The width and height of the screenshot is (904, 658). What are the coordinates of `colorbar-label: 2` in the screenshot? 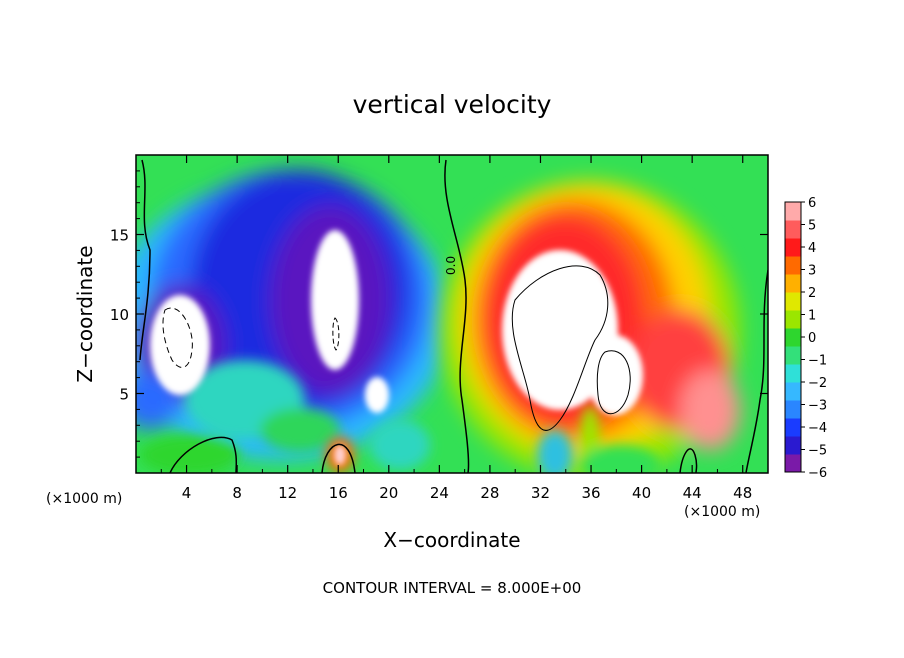 It's located at (812, 293).